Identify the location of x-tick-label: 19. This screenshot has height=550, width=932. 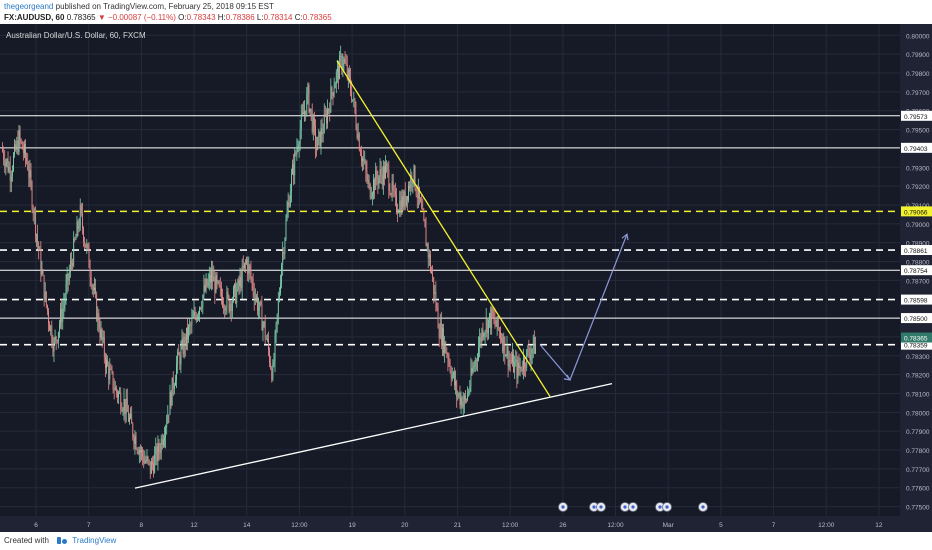
(352, 525).